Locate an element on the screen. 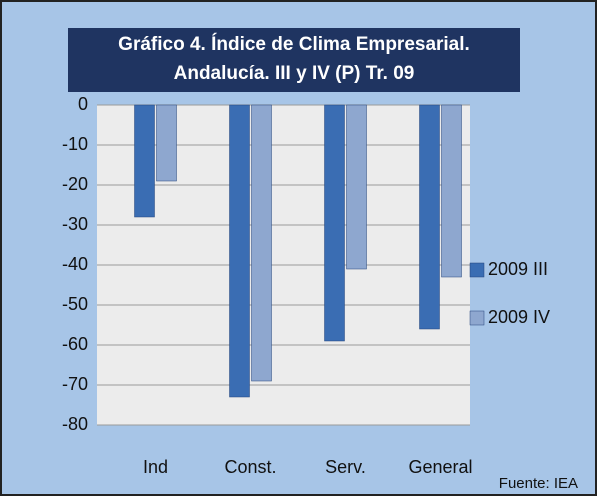 Image resolution: width=597 pixels, height=496 pixels. x-tick-label: Ind is located at coordinates (155, 467).